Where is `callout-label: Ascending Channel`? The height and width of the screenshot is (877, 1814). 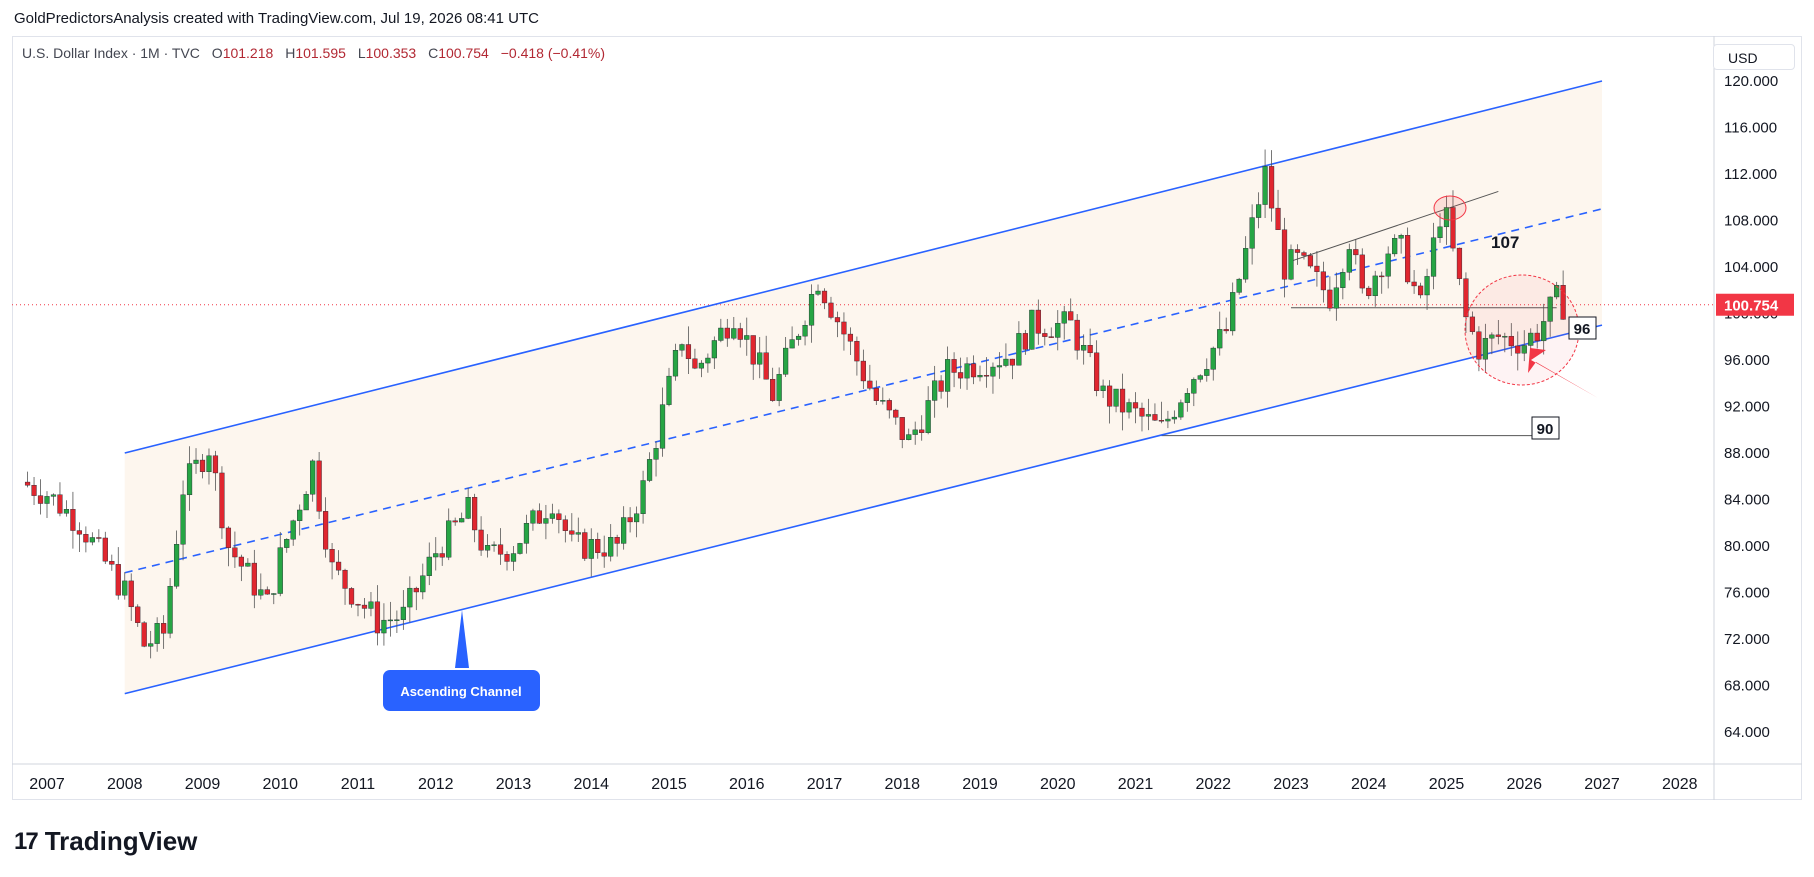 callout-label: Ascending Channel is located at coordinates (460, 691).